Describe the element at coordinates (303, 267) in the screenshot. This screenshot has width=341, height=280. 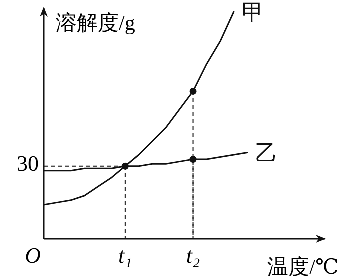
I see `x-axis-title: 温度/℃` at that location.